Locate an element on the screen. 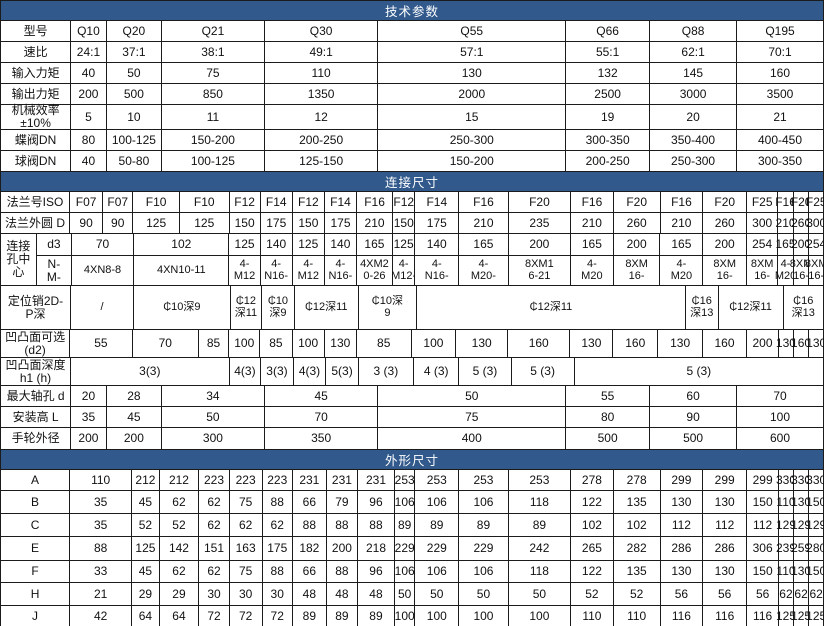 Image resolution: width=824 pixels, height=626 pixels. cell: 223 is located at coordinates (277, 480).